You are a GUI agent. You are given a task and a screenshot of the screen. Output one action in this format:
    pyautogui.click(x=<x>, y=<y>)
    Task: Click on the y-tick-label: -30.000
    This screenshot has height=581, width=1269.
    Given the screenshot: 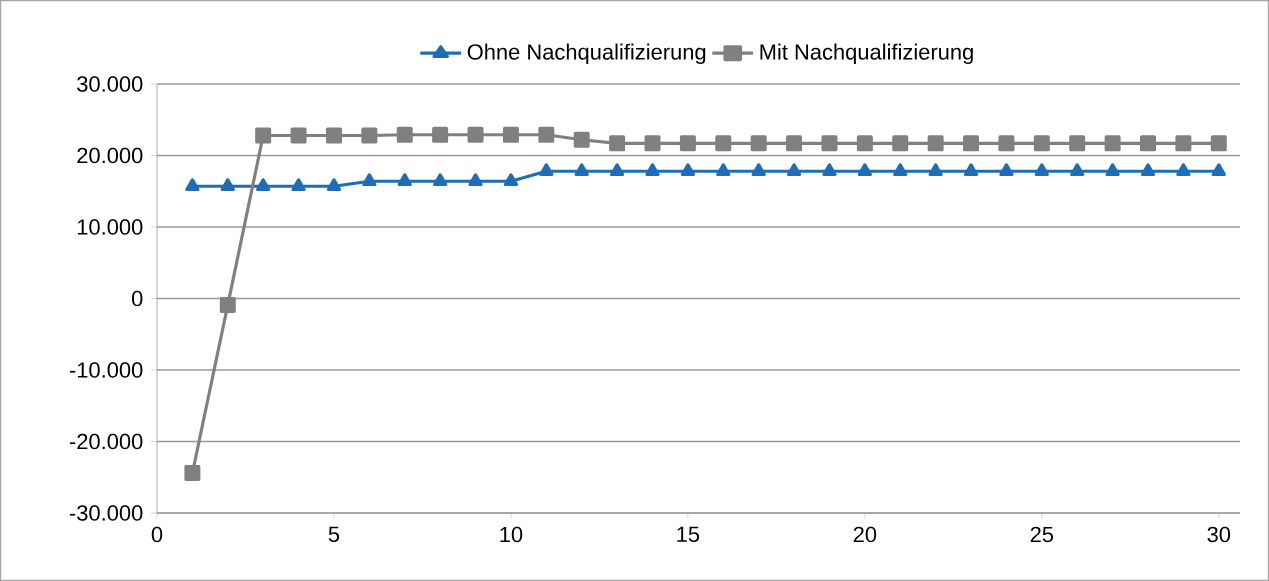 What is the action you would take?
    pyautogui.click(x=106, y=513)
    